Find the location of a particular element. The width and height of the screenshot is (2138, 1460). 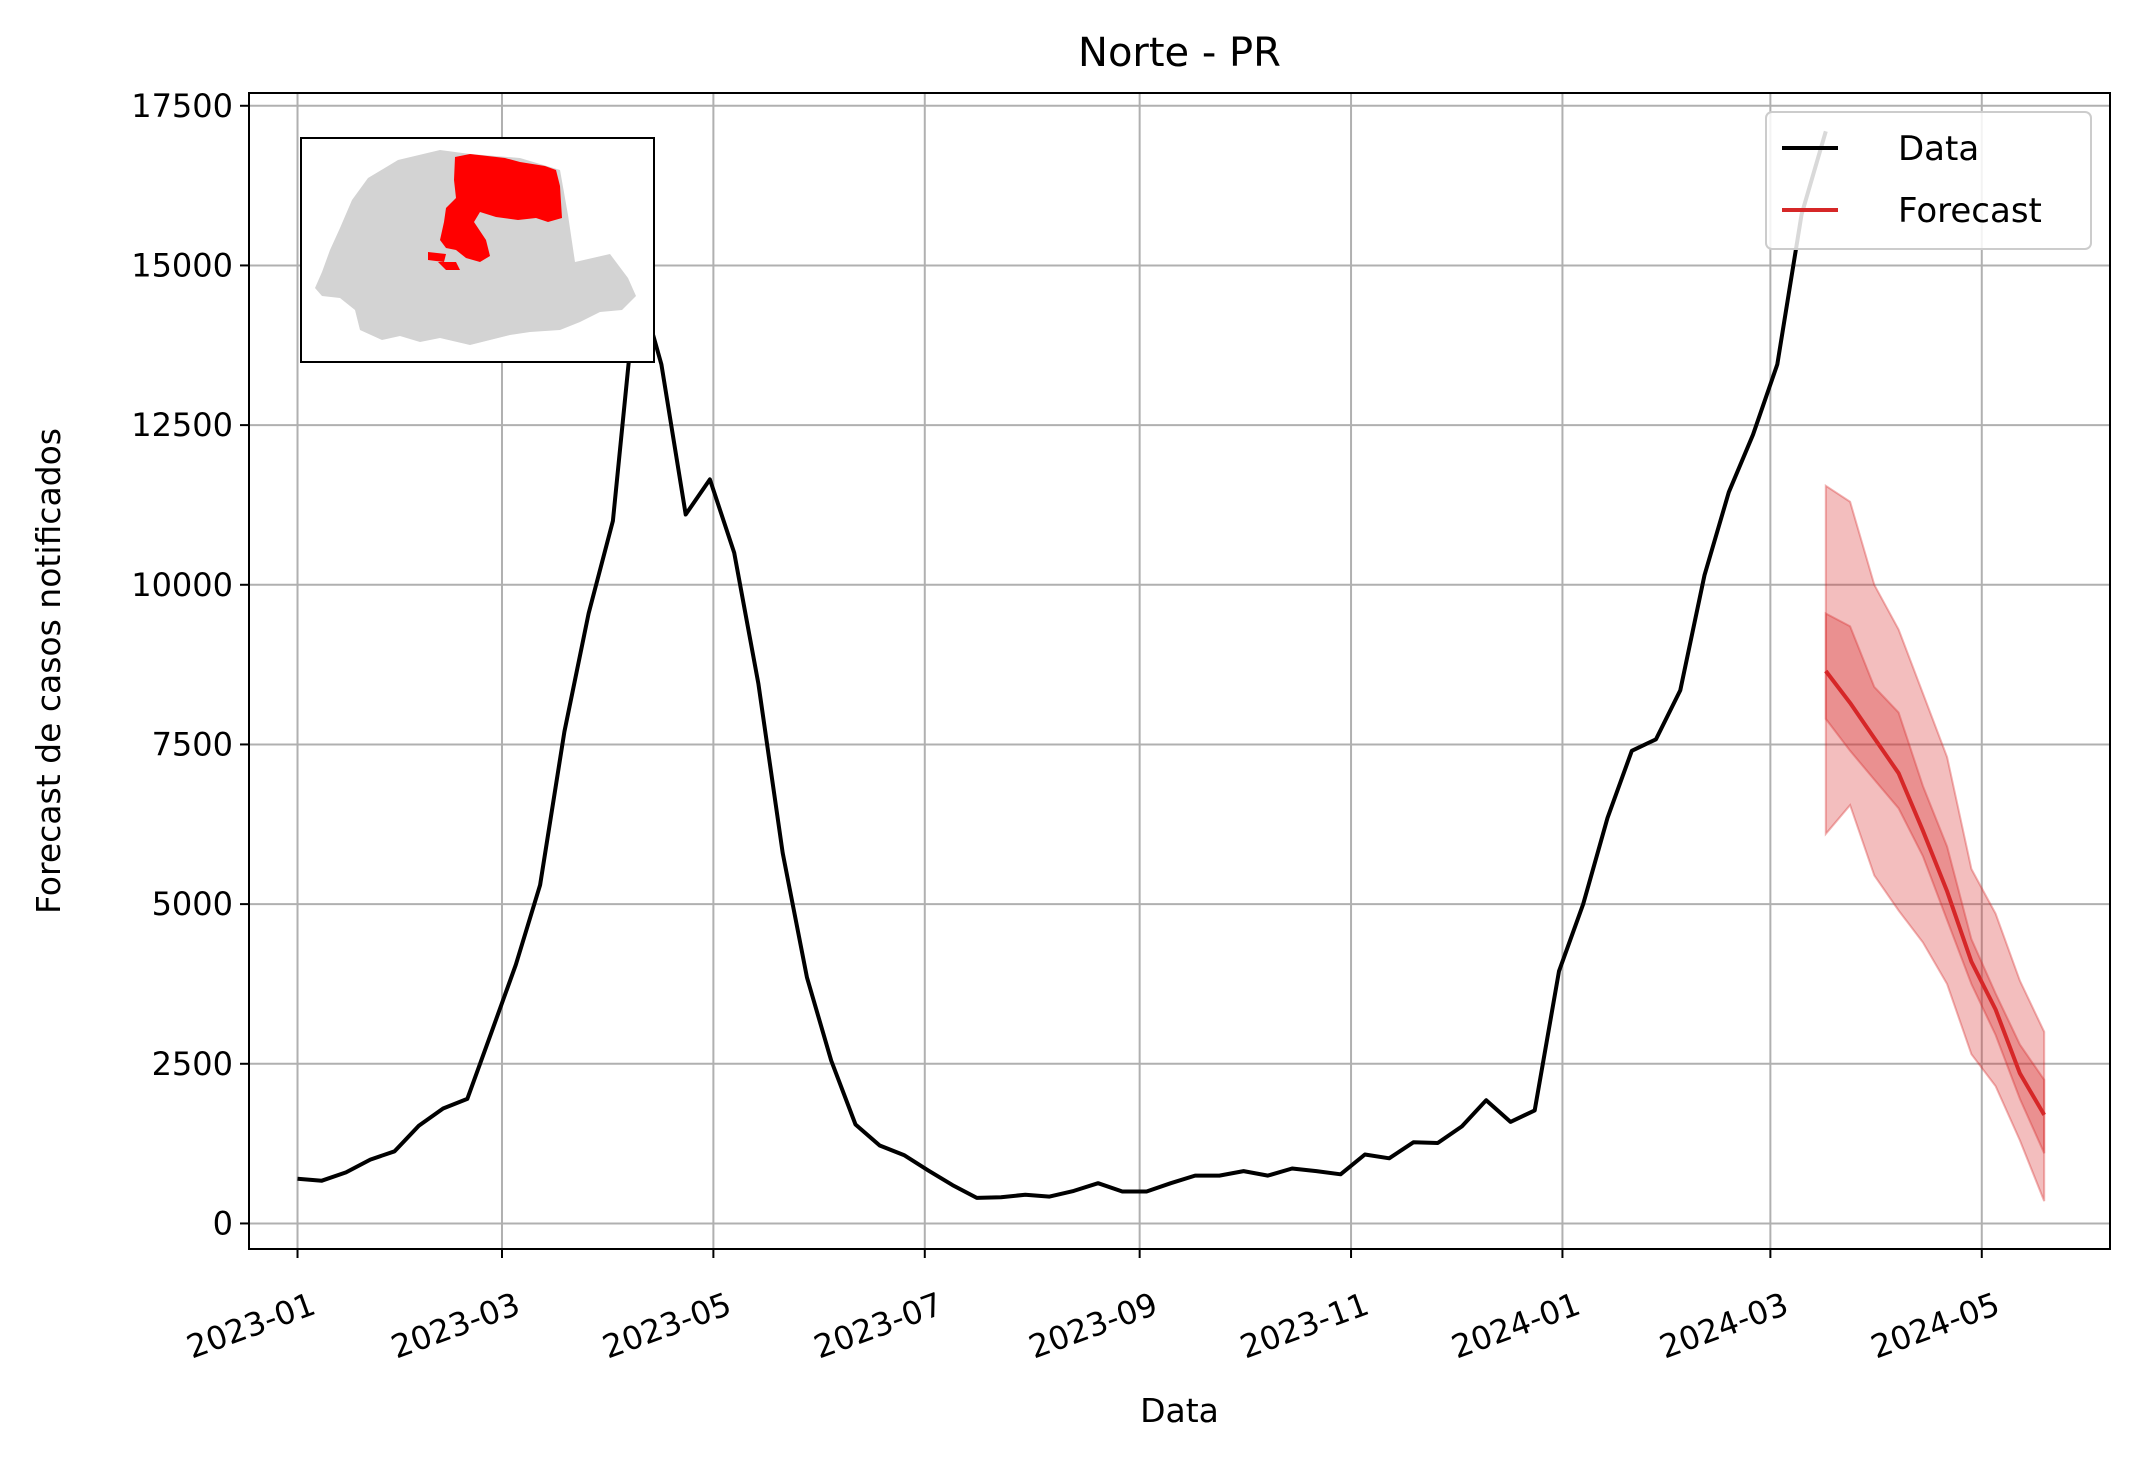

x-axis-label: Data is located at coordinates (1179, 1410).